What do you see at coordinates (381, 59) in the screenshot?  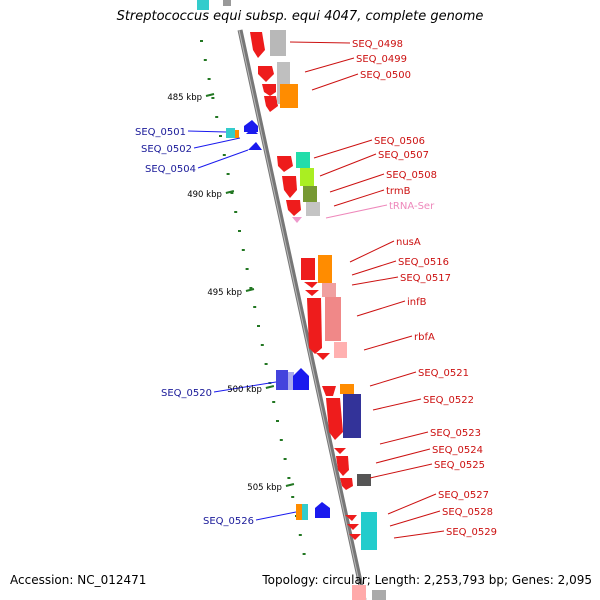 I see `gene-label: SEQ_0499` at bounding box center [381, 59].